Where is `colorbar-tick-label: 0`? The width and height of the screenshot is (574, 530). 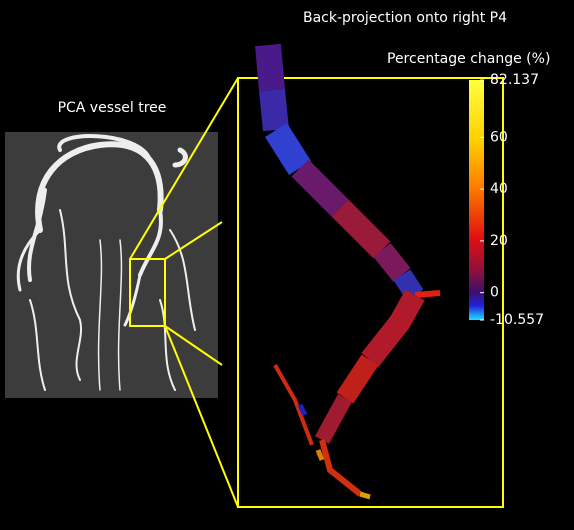 colorbar-tick-label: 0 is located at coordinates (494, 293).